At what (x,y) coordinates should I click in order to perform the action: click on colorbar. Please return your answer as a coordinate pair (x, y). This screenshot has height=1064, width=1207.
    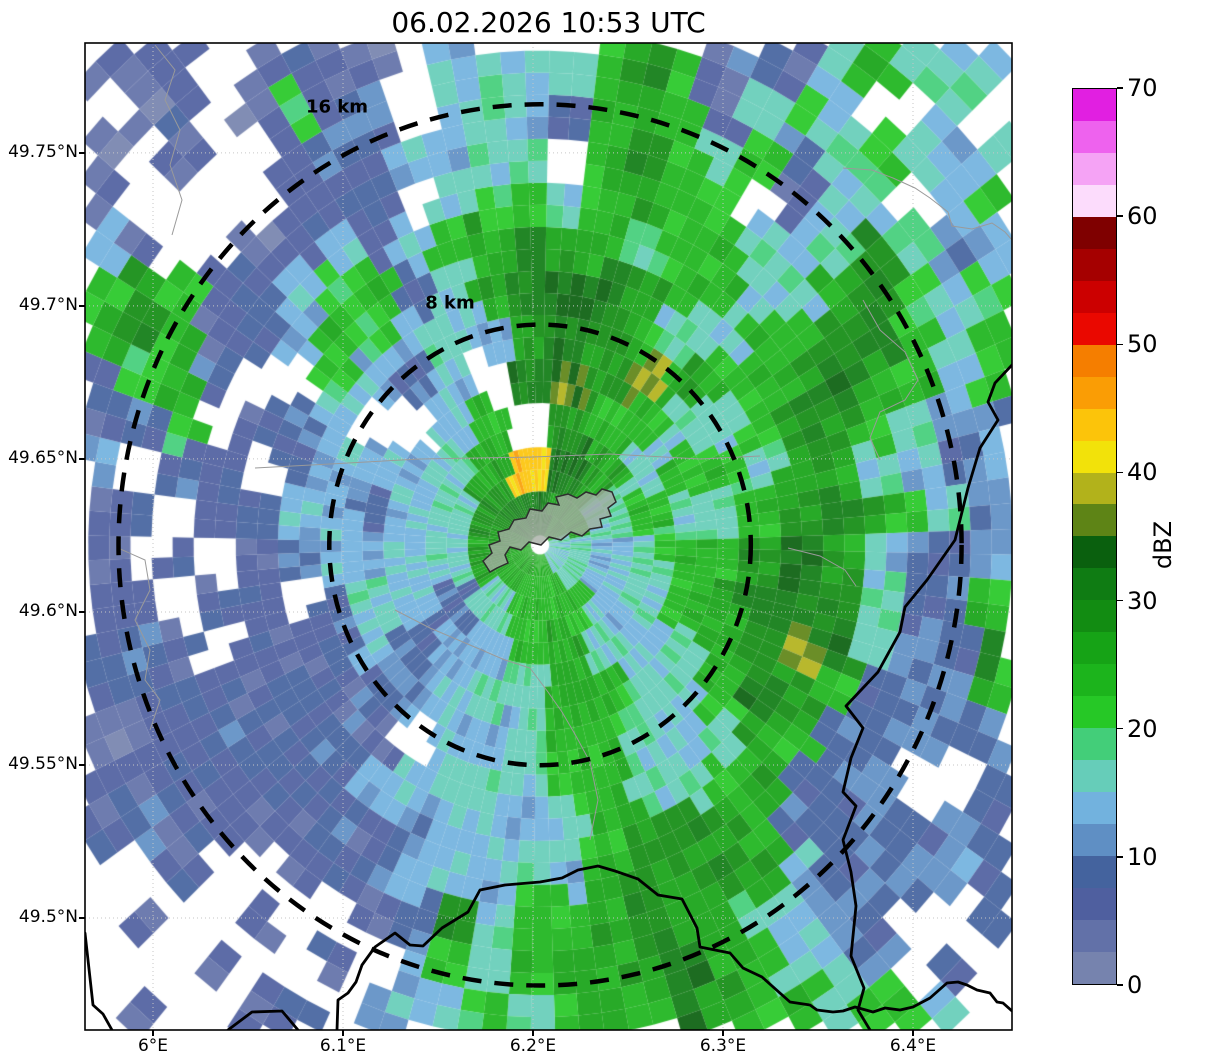
    Looking at the image, I should click on (1094, 536).